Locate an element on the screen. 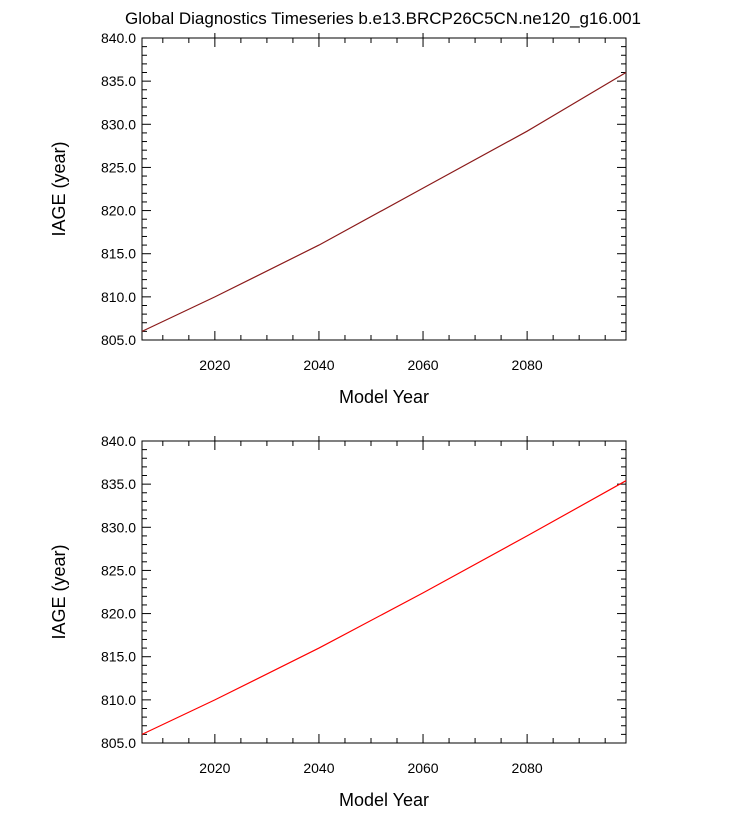 The image size is (732, 816). y-axis-title-bottom: IAGE (year) is located at coordinates (59, 591).